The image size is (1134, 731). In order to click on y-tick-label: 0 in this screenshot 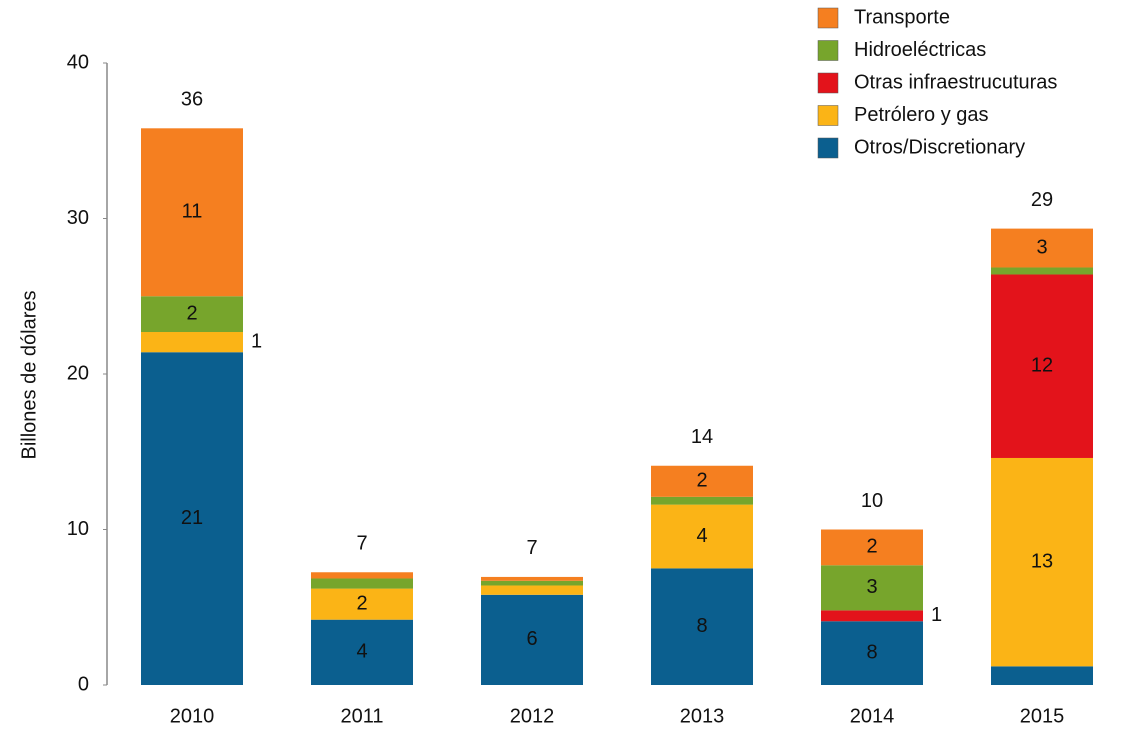, I will do `click(83, 684)`.